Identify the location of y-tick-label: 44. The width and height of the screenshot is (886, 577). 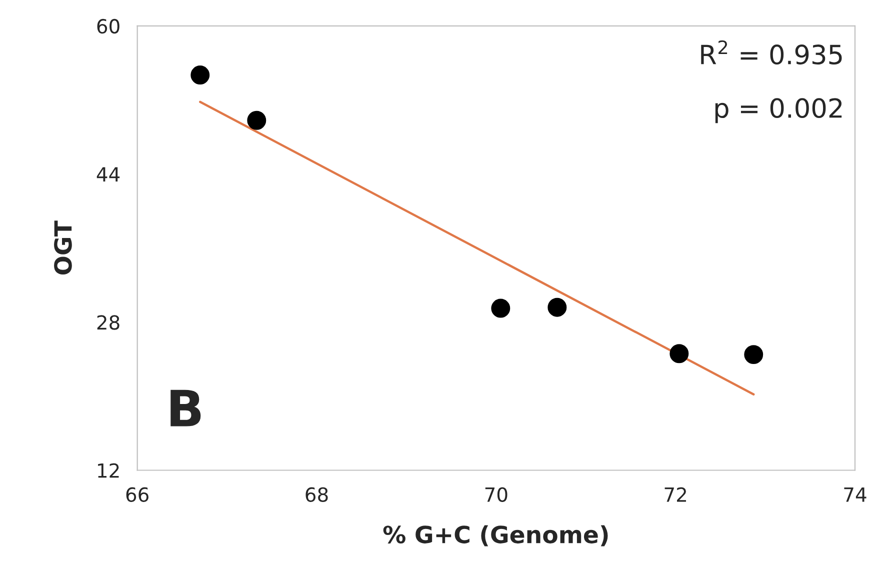
(108, 174).